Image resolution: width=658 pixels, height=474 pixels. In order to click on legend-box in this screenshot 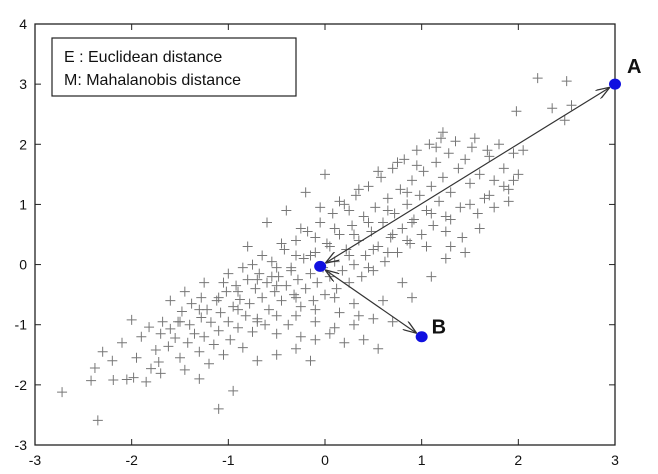, I will do `click(174, 67)`.